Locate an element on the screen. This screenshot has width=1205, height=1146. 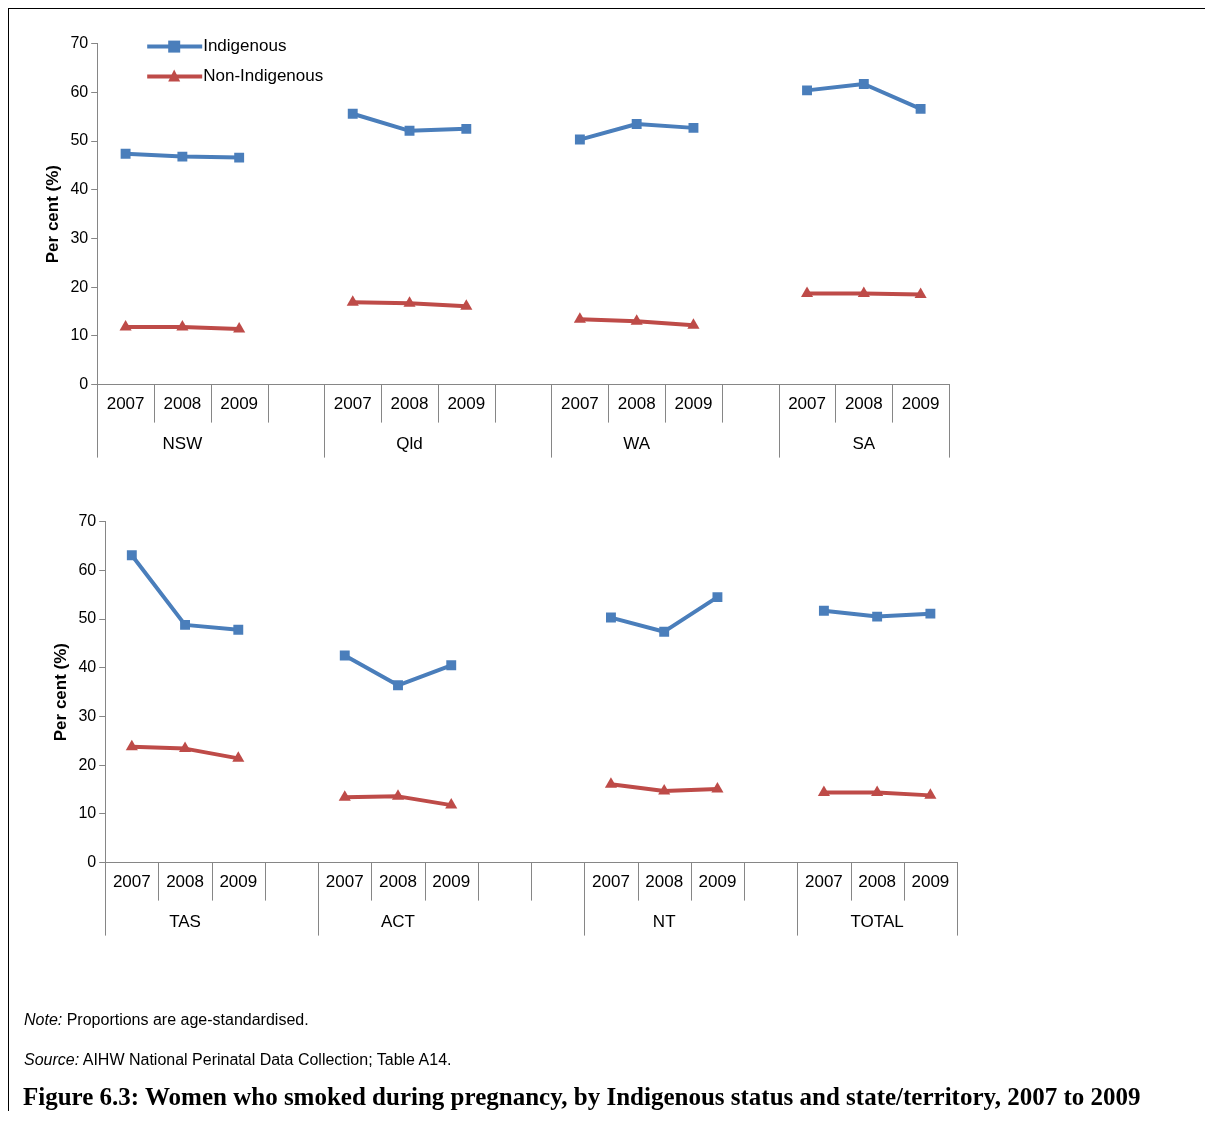
text: NSW is located at coordinates (182, 444).